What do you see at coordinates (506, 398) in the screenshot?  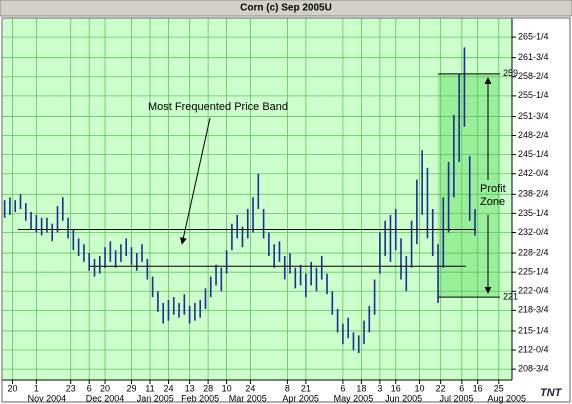 I see `month-label: Aug 2005` at bounding box center [506, 398].